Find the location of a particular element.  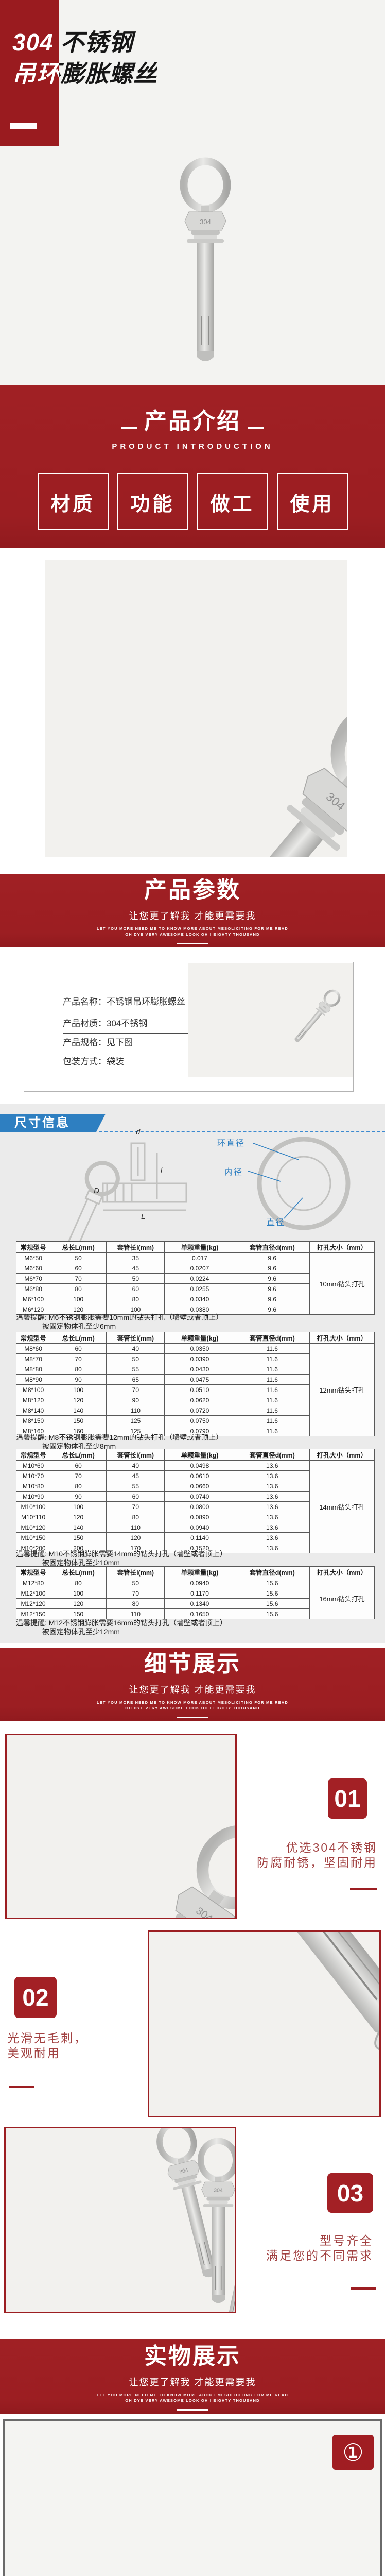

spec-col-header: 单颗重量(kg) is located at coordinates (199, 1247).